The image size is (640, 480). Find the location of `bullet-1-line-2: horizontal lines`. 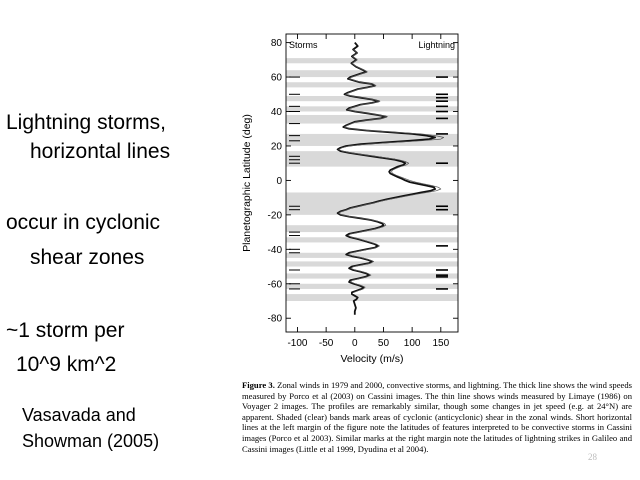

bullet-1-line-2: horizontal lines is located at coordinates (100, 151).